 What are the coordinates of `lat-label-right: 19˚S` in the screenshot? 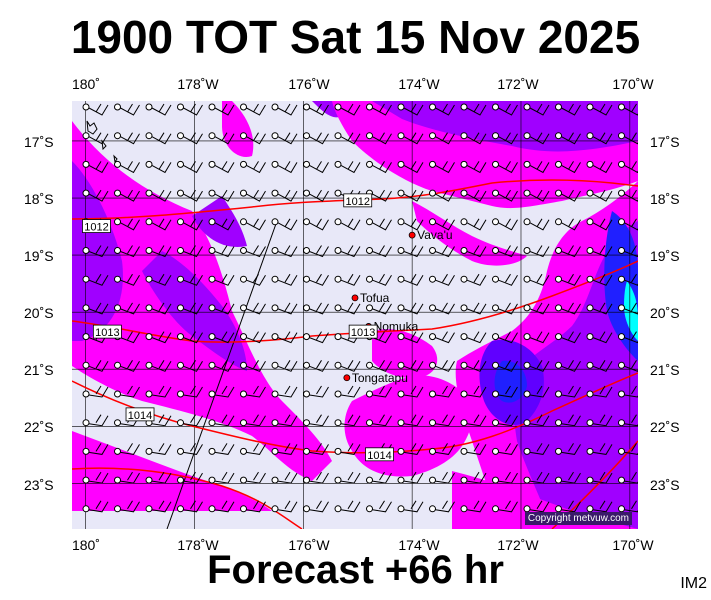 It's located at (665, 256).